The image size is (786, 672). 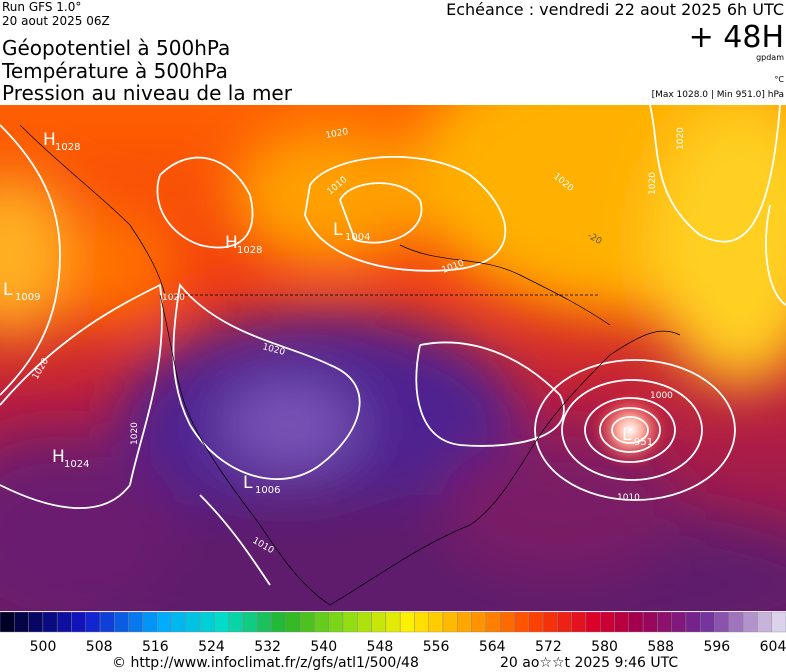 What do you see at coordinates (643, 442) in the screenshot?
I see `center-value: 951` at bounding box center [643, 442].